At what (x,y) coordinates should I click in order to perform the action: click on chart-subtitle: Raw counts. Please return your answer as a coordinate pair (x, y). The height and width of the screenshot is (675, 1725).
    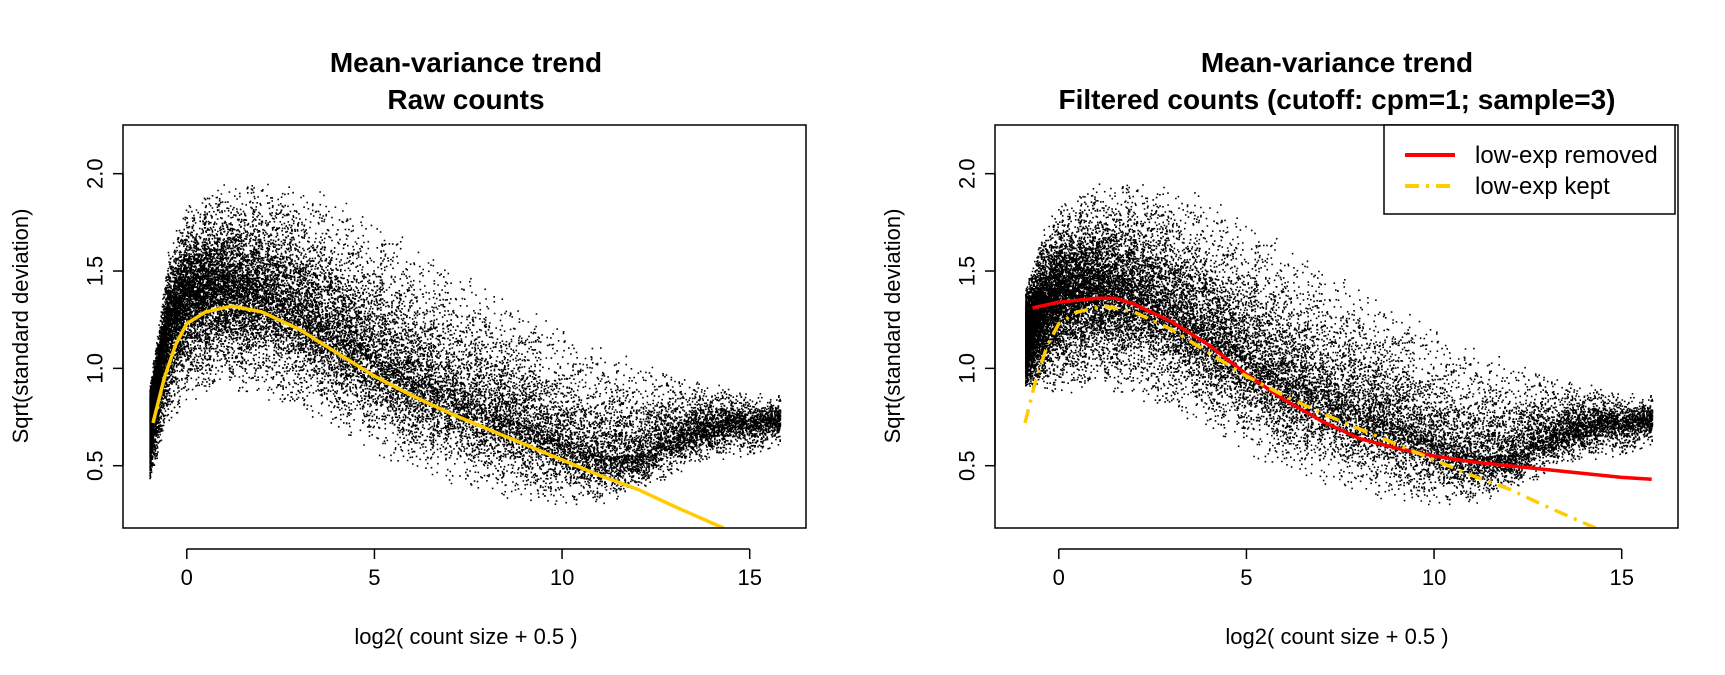
    Looking at the image, I should click on (465, 99).